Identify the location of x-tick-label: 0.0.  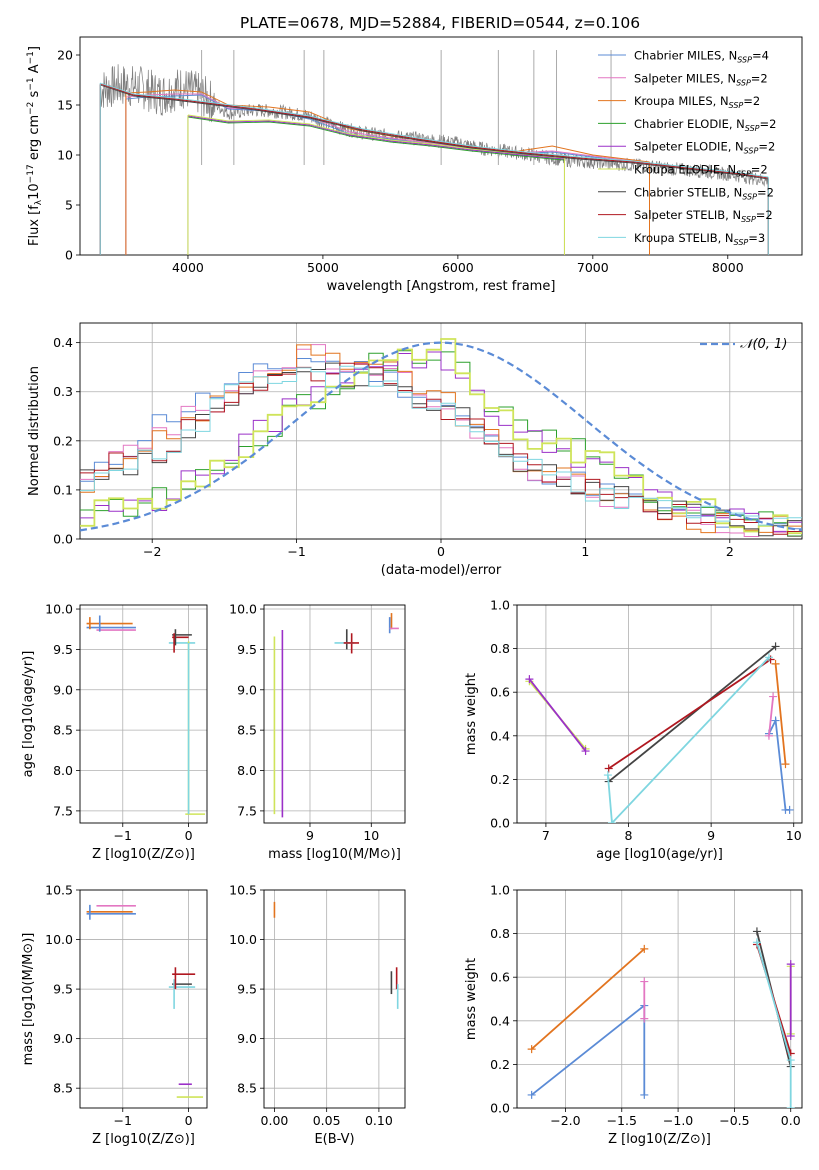
(791, 1120).